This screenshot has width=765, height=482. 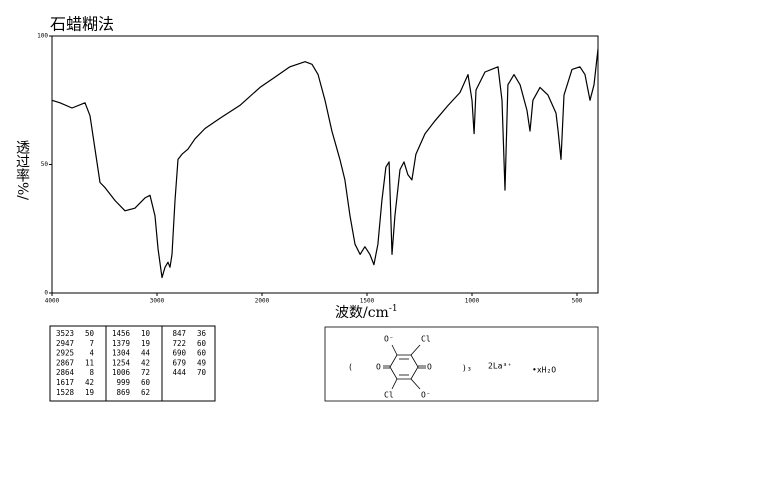 I want to click on structure-box, so click(x=461, y=364).